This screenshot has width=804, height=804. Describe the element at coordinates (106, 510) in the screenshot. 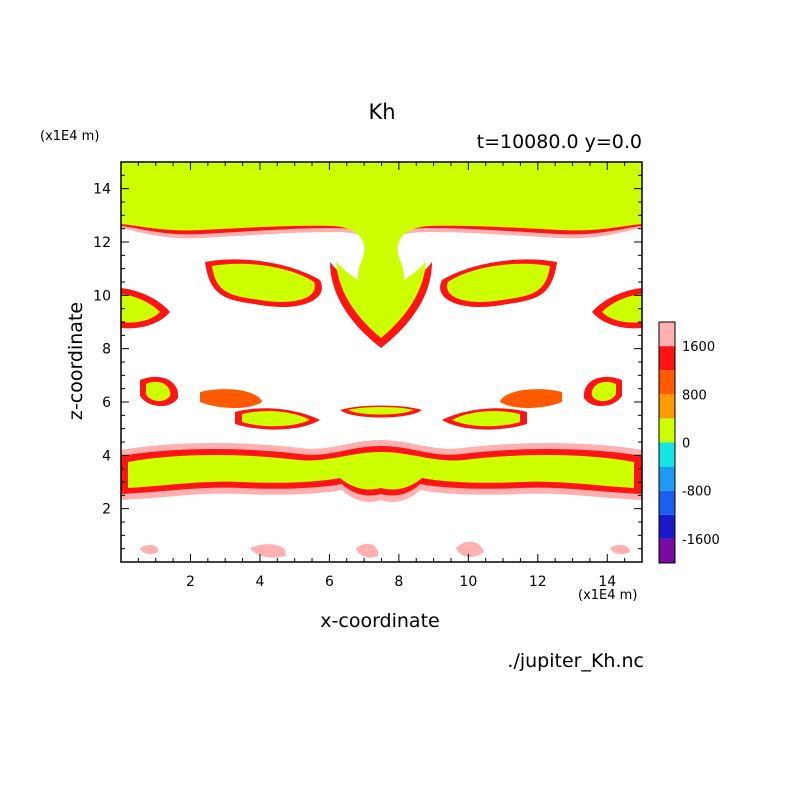

I see `y-tick-label: 2` at that location.